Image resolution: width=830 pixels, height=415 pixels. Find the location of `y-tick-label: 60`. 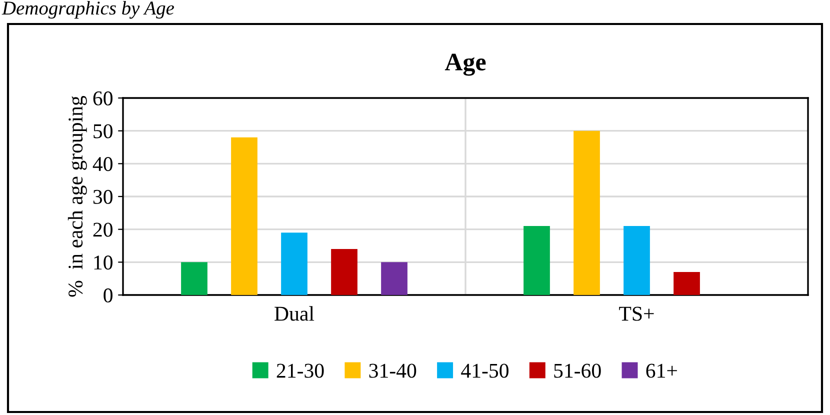

y-tick-label: 60 is located at coordinates (102, 98).